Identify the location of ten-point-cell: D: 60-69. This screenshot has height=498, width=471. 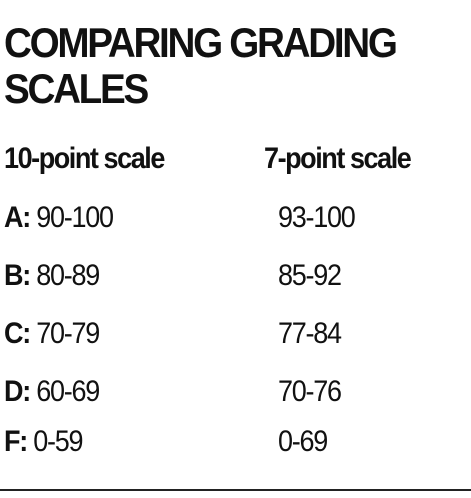
(52, 392).